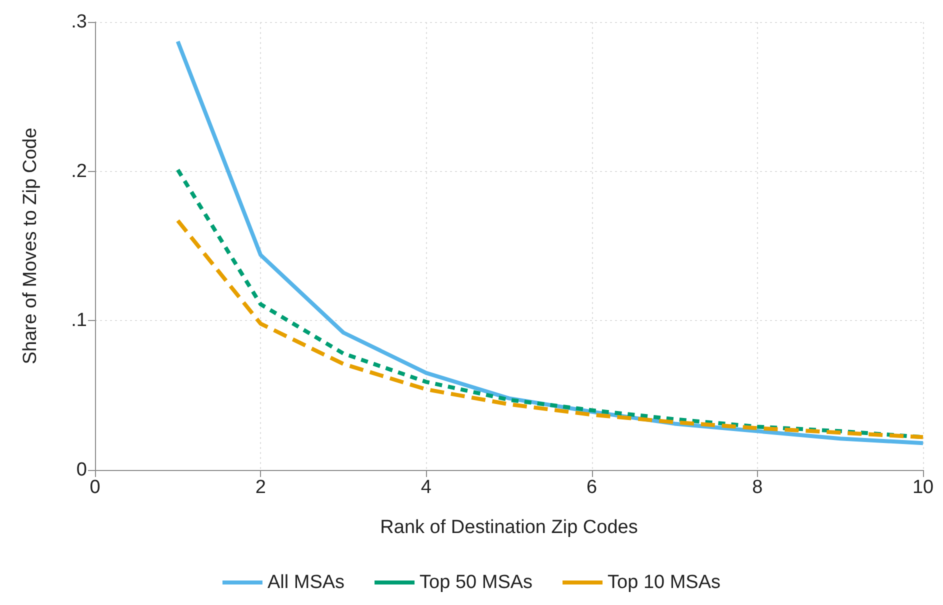  What do you see at coordinates (30, 246) in the screenshot?
I see `y-axis-title: Share of Moves to Zip Code` at bounding box center [30, 246].